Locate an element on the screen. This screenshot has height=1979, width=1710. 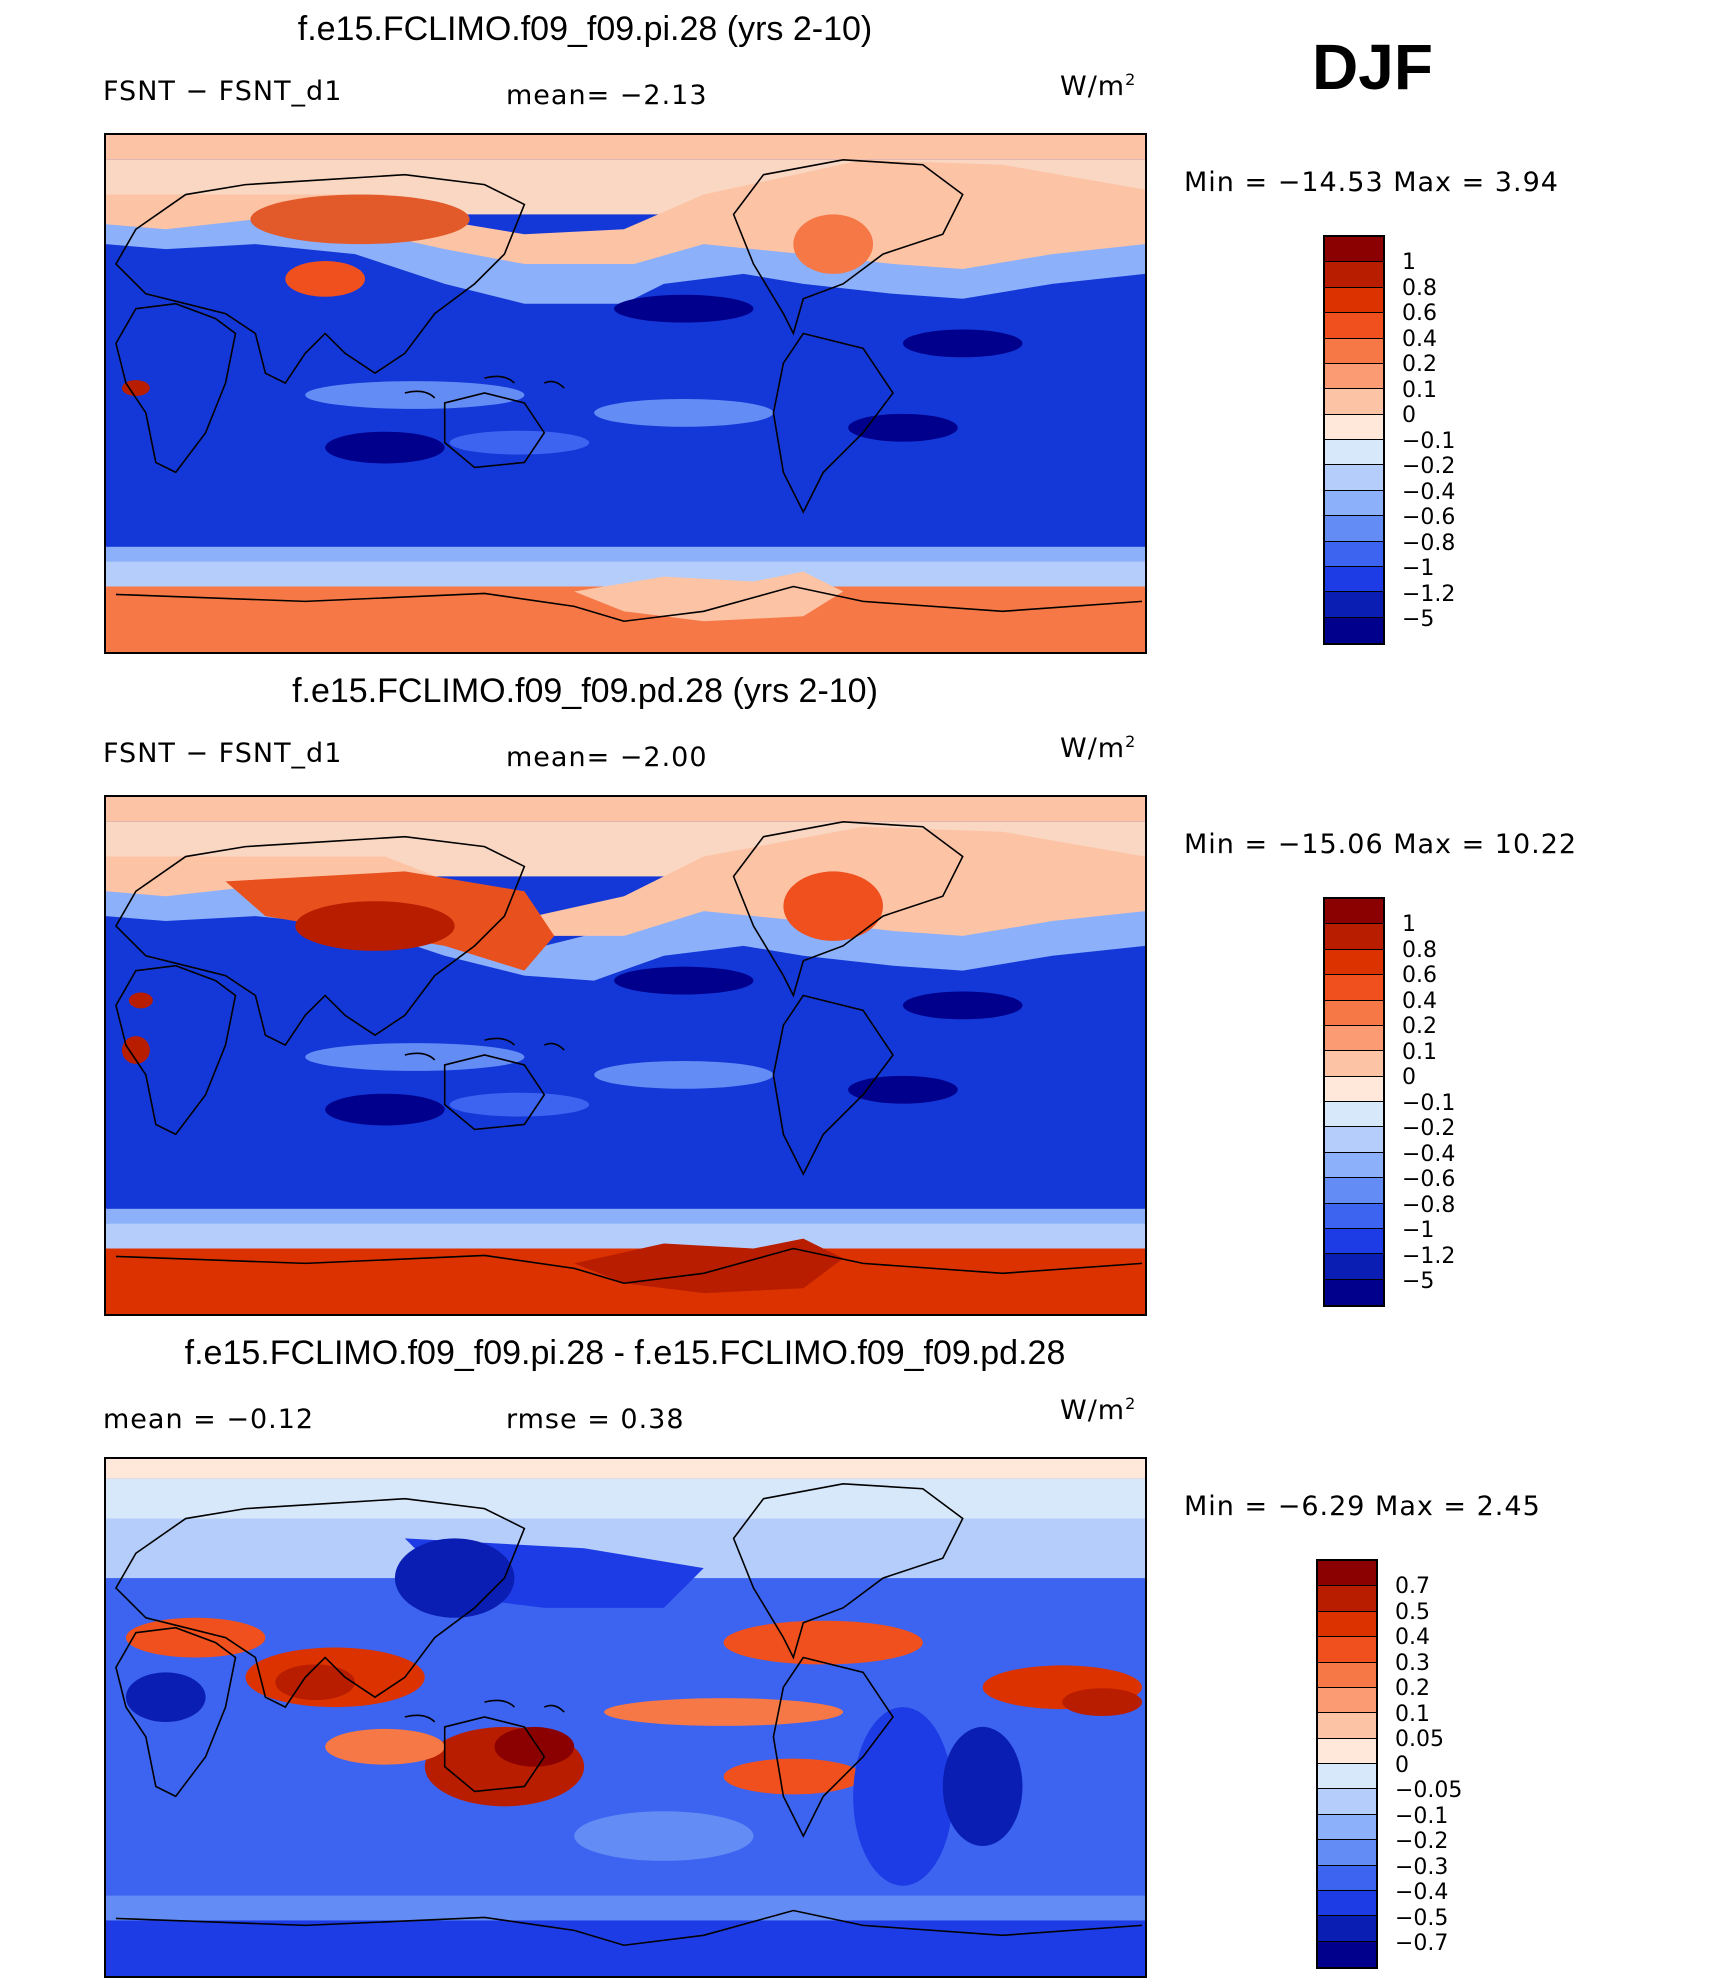
panel-1-variable-label: FSNT − FSNT_d1 is located at coordinates (223, 91).